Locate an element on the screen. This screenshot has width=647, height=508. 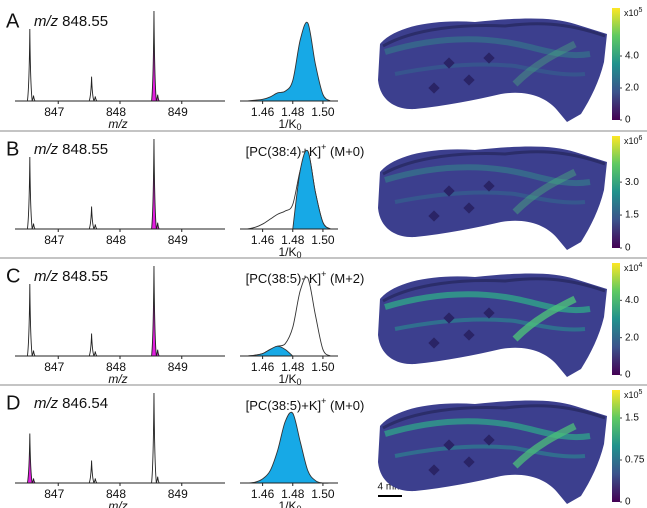
colorbar-exponent: x104 is located at coordinates (633, 268).